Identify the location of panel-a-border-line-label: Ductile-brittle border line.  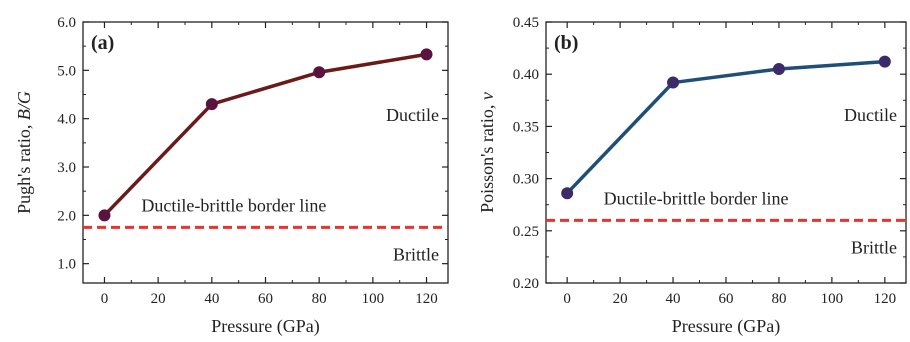
(233, 205).